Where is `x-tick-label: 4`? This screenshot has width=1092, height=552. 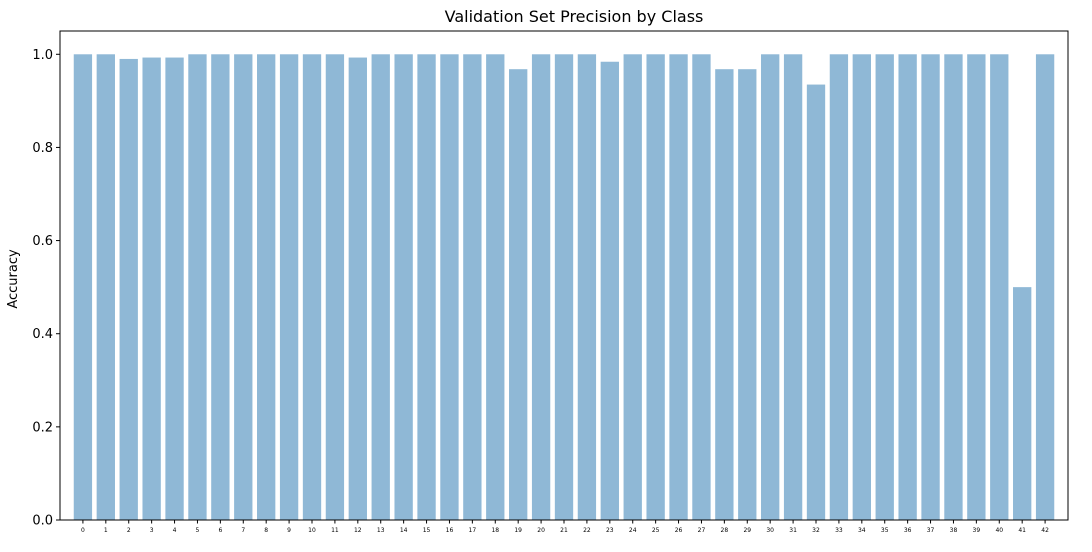 x-tick-label: 4 is located at coordinates (175, 530).